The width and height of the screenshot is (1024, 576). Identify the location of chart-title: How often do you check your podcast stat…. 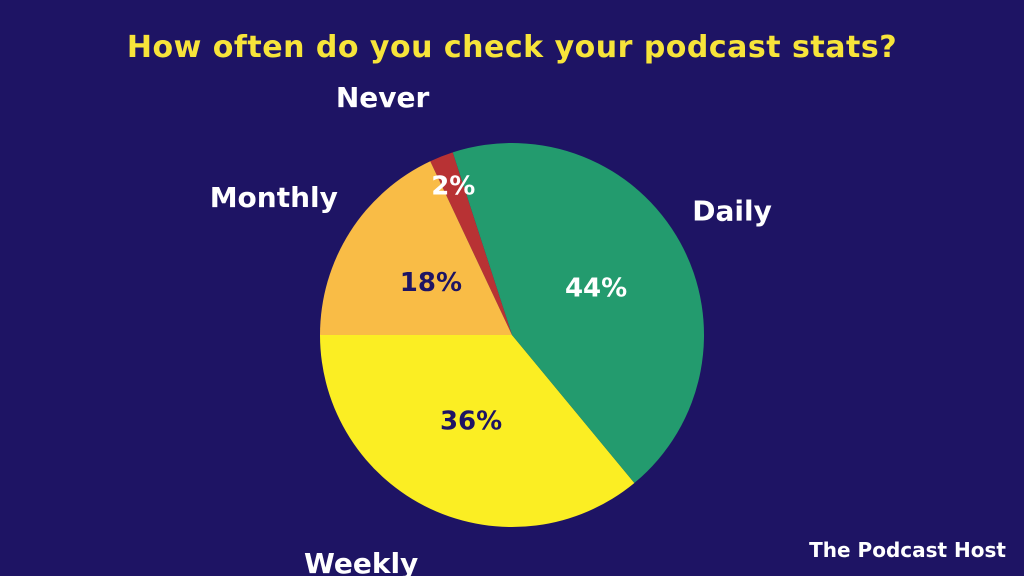
(512, 47).